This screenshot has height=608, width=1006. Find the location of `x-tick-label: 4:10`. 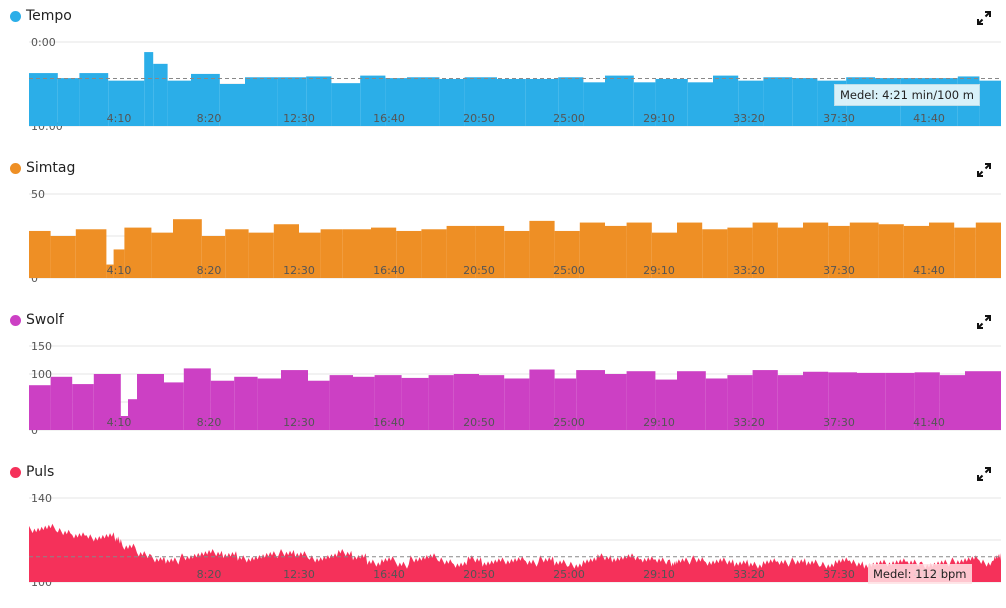

x-tick-label: 4:10 is located at coordinates (119, 270).